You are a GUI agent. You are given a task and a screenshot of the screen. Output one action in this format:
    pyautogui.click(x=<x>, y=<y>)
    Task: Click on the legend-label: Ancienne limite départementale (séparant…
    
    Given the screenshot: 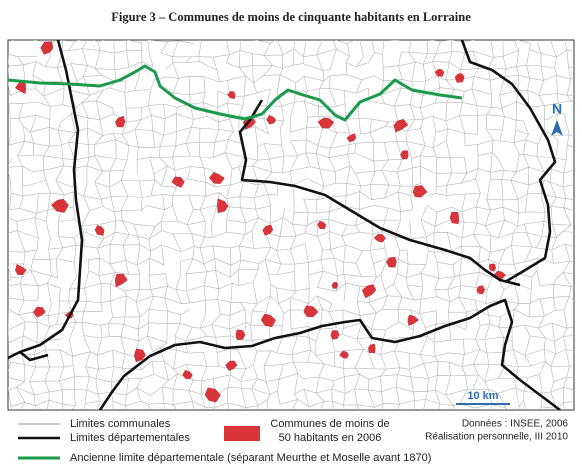 What is the action you would take?
    pyautogui.click(x=250, y=458)
    